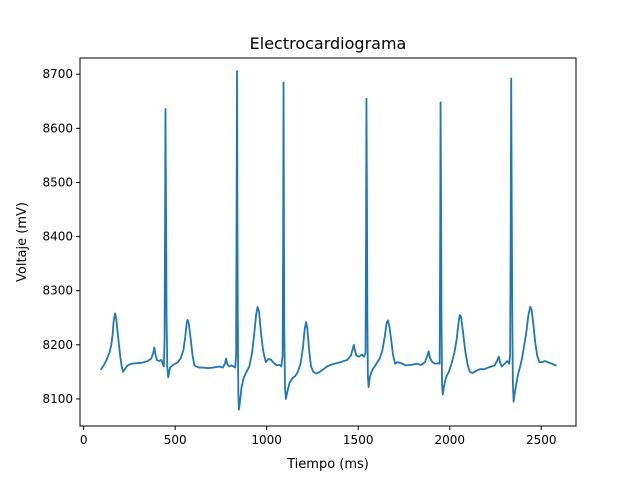  I want to click on y-tick-label: 8700, so click(57, 74).